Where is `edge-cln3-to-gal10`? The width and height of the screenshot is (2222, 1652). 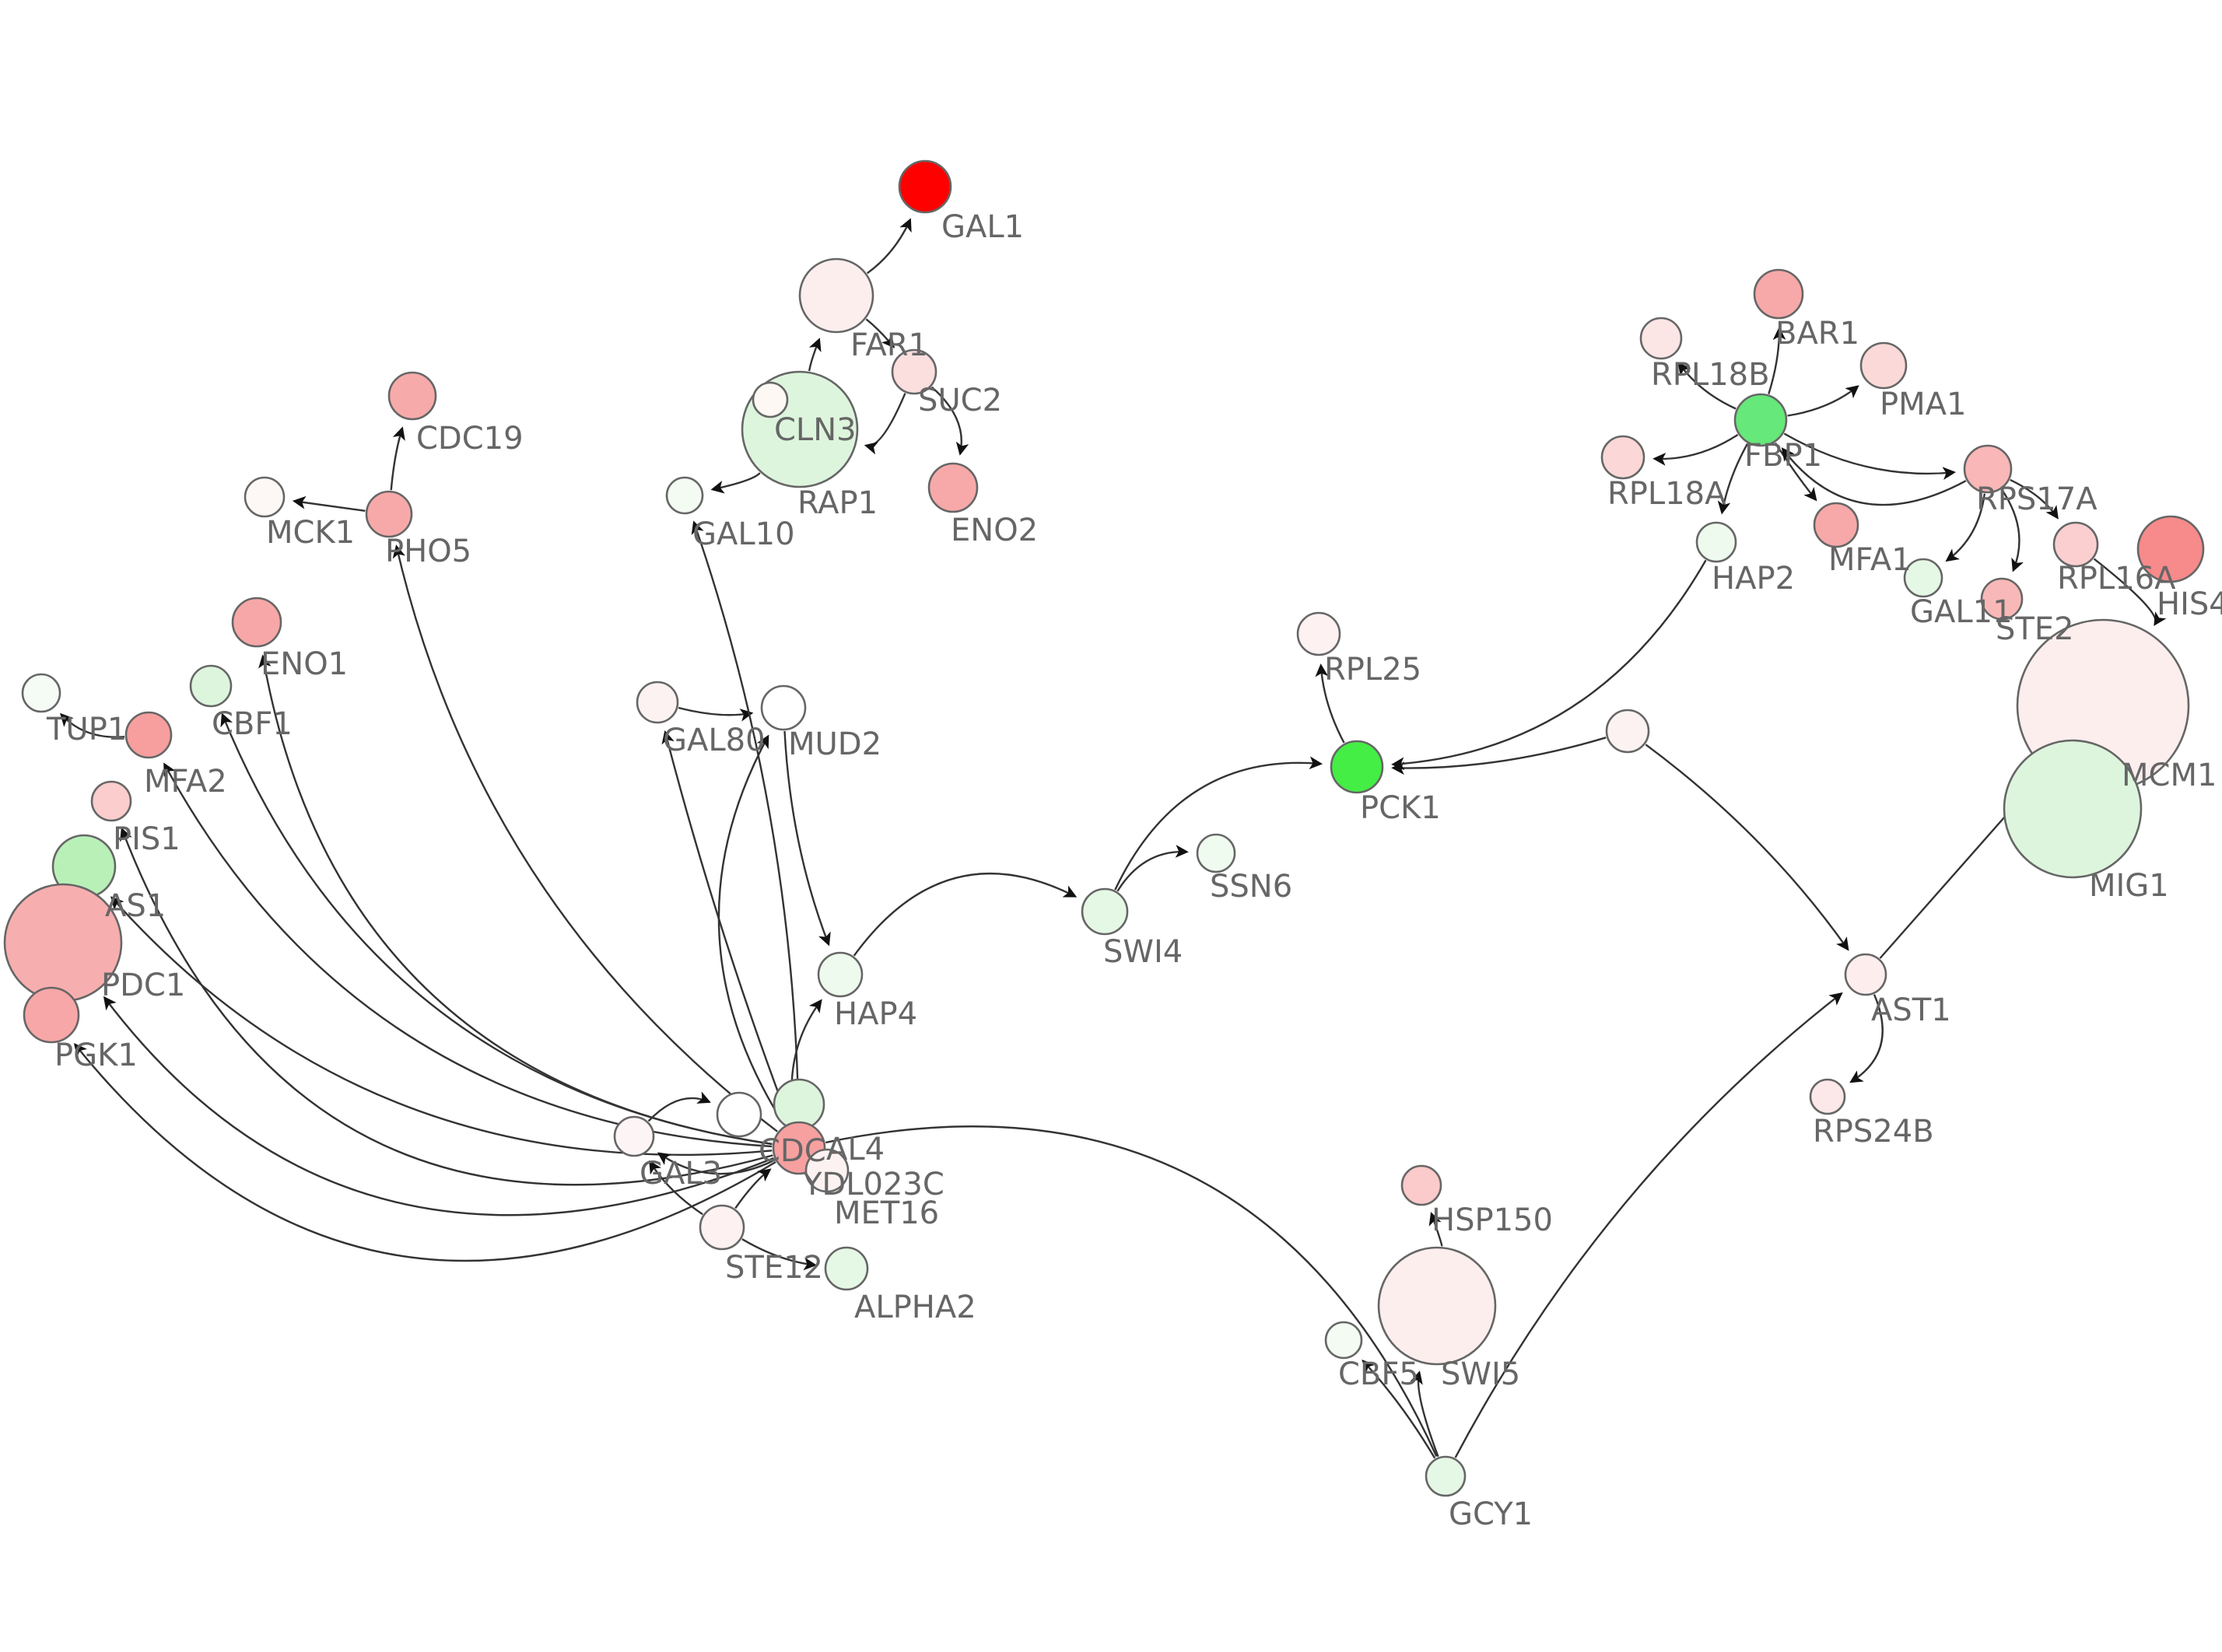 edge-cln3-to-gal10 is located at coordinates (735, 483).